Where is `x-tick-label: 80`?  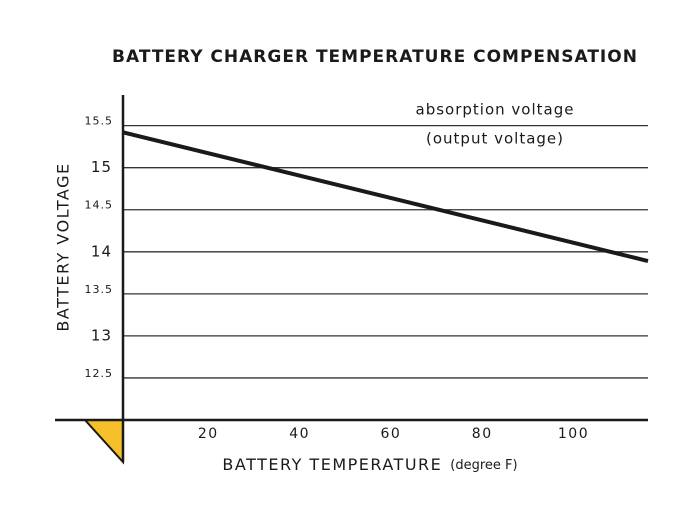
x-tick-label: 80 is located at coordinates (482, 434).